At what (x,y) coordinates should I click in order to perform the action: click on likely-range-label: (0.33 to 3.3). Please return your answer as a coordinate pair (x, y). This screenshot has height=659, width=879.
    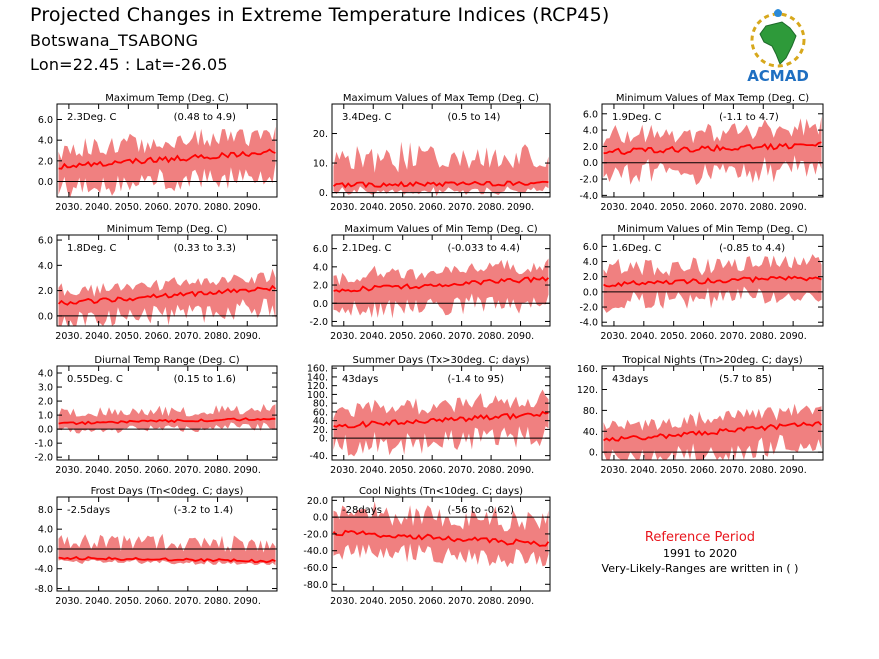
    Looking at the image, I should click on (205, 248).